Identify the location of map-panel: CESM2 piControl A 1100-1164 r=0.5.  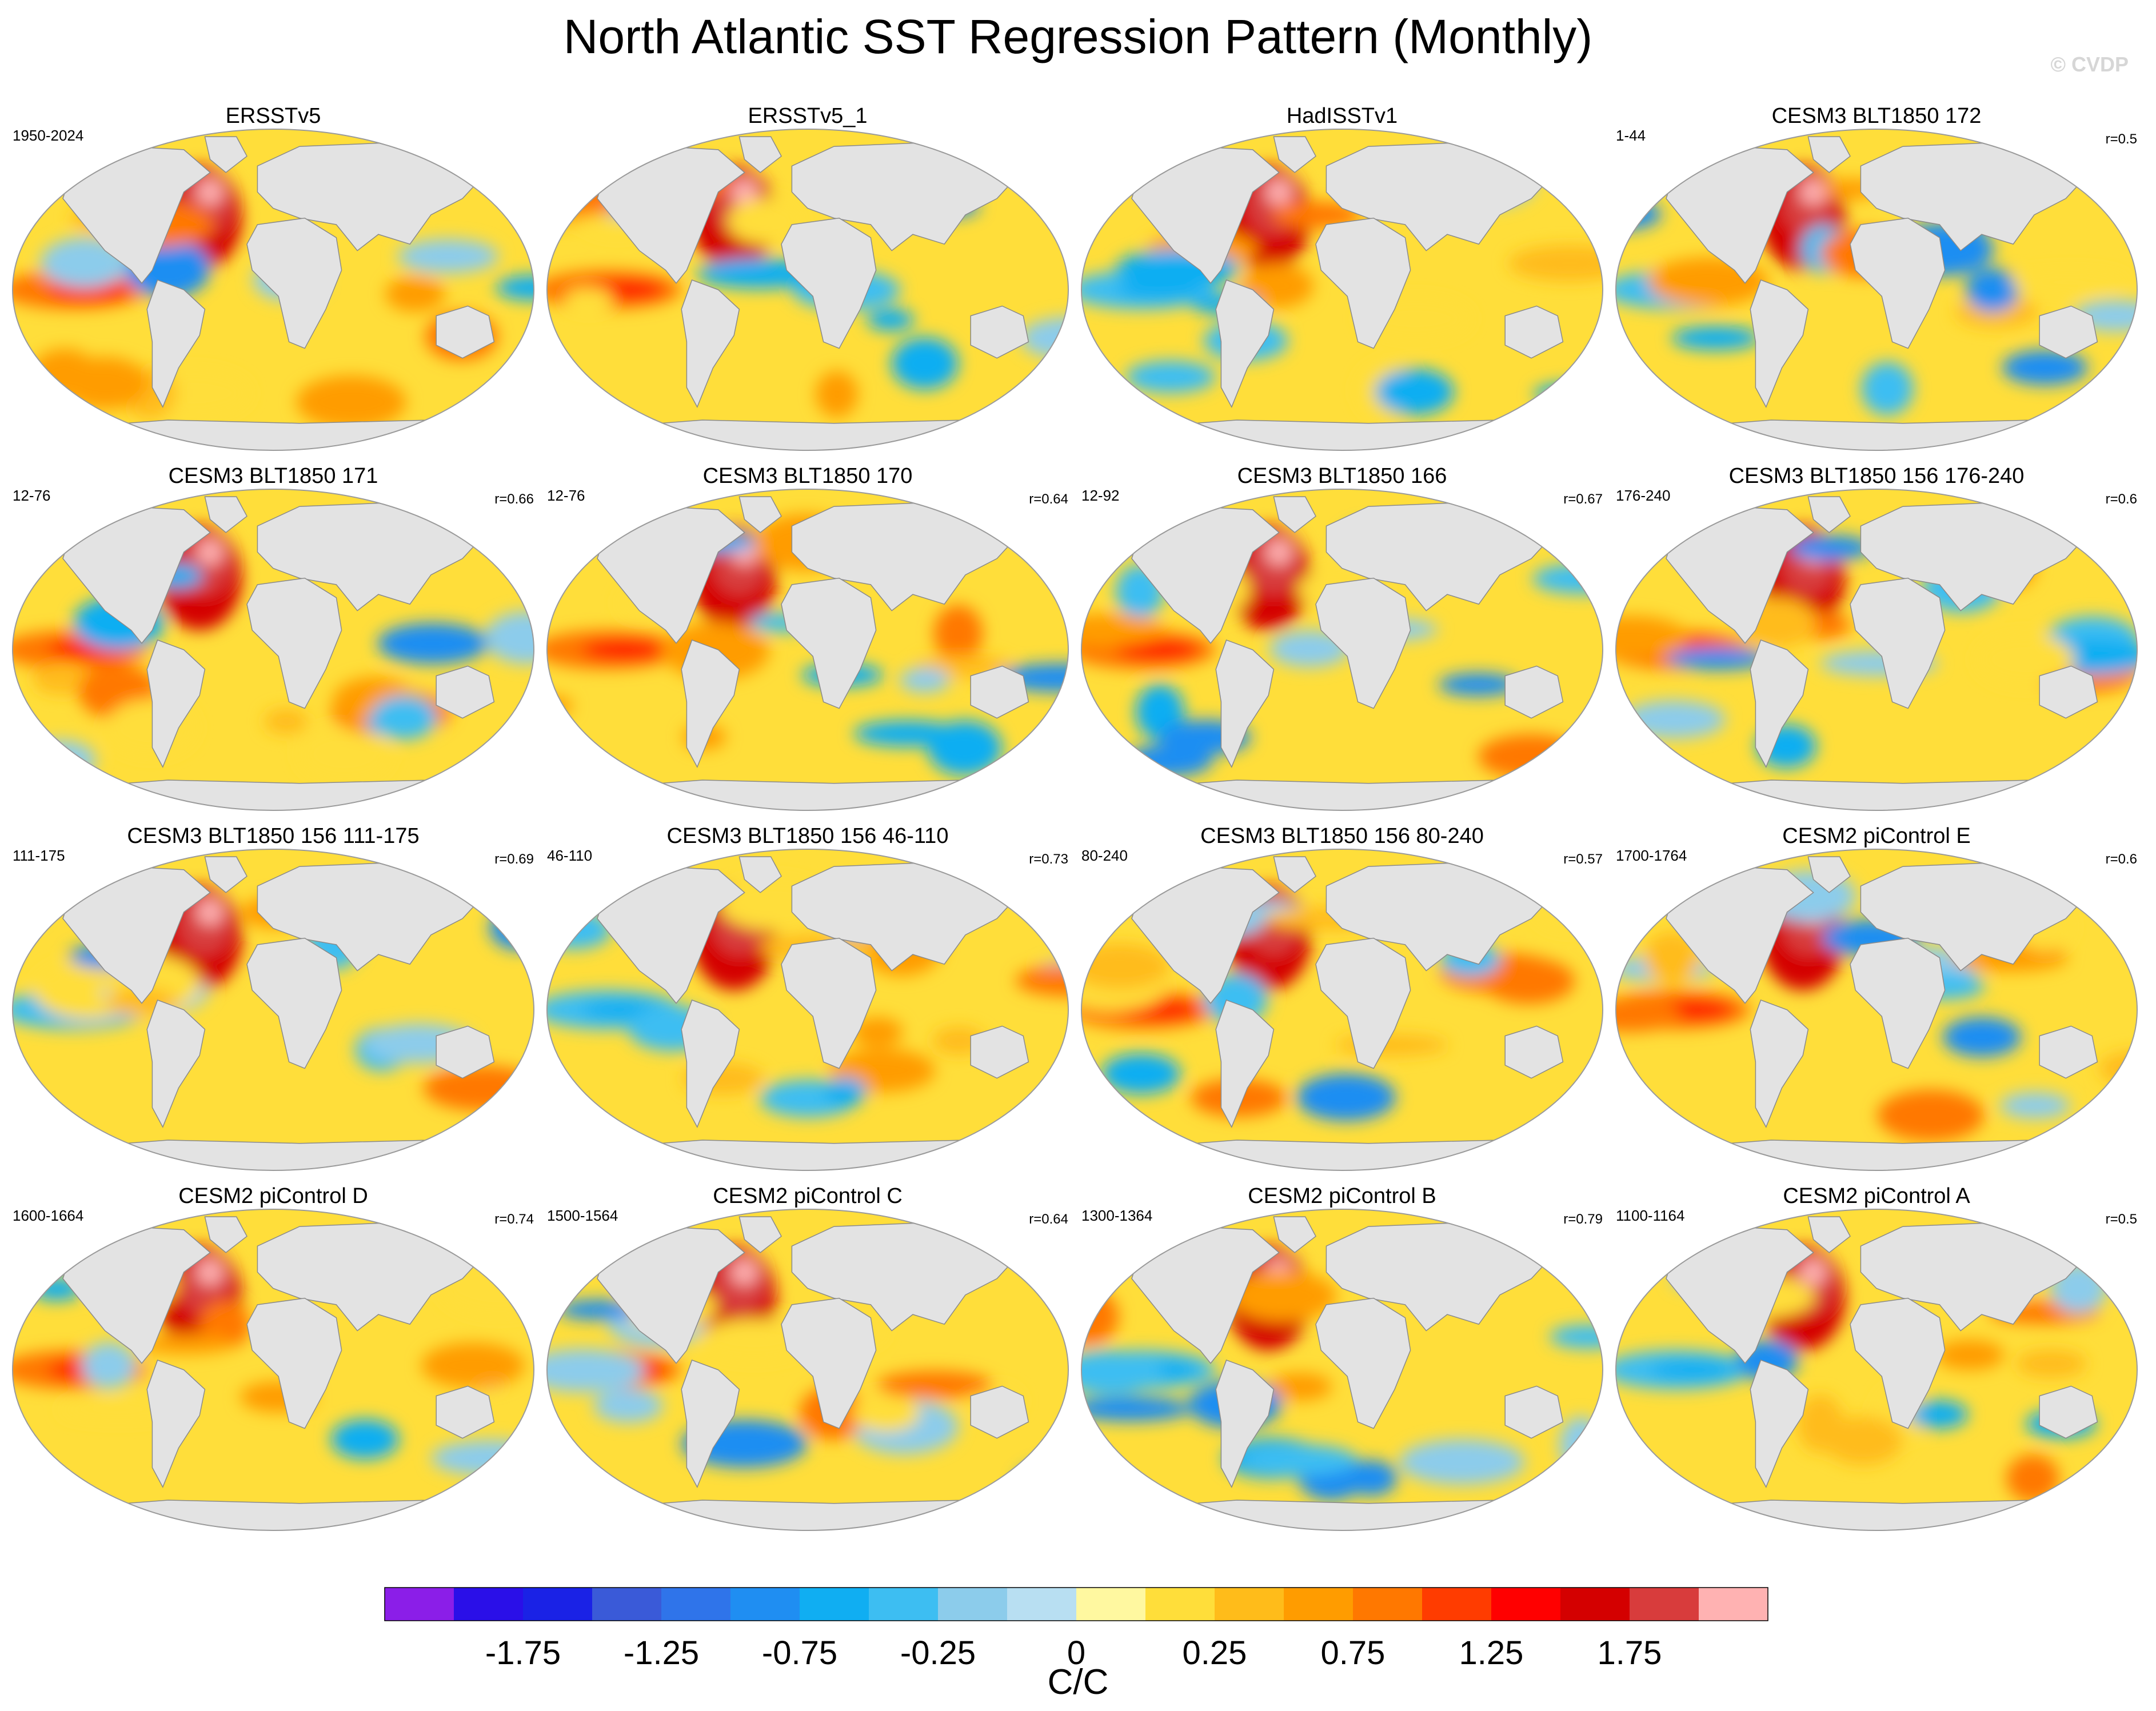
(1876, 1360).